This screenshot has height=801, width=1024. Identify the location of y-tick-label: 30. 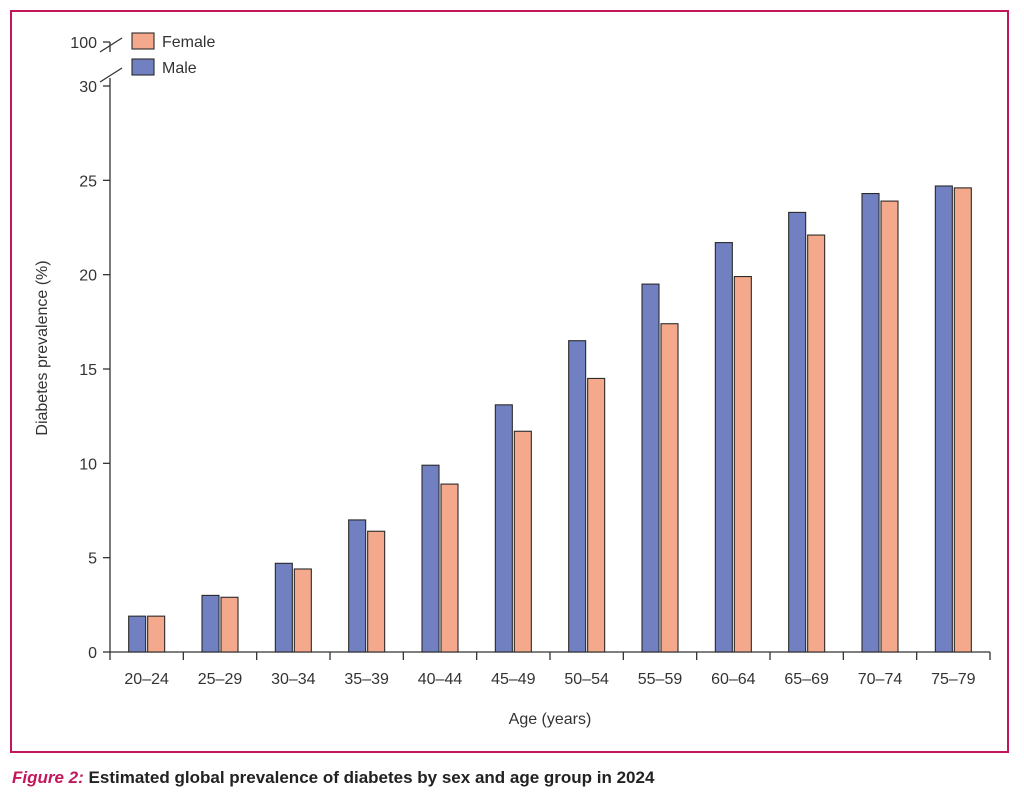
(88, 87).